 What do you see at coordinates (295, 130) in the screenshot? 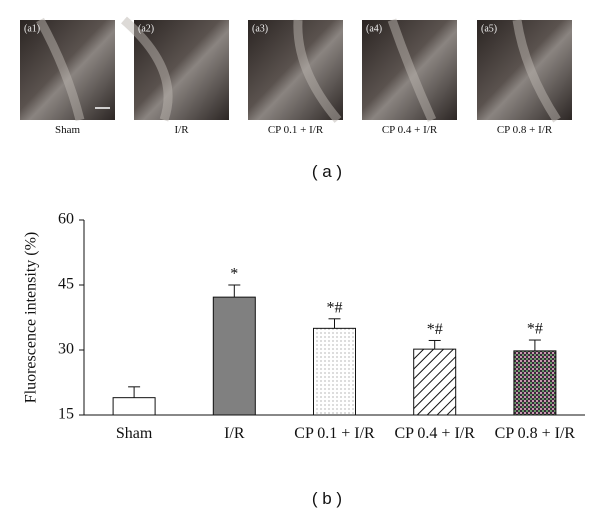
I see `image-caption: CP 0.1 + I/R` at bounding box center [295, 130].